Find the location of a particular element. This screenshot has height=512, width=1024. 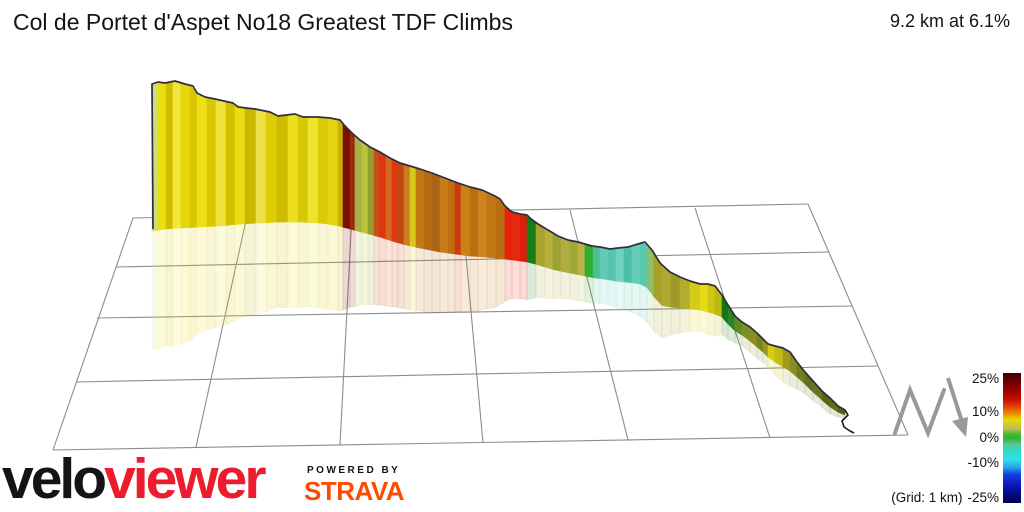

gradient-colorbar is located at coordinates (1012, 438).